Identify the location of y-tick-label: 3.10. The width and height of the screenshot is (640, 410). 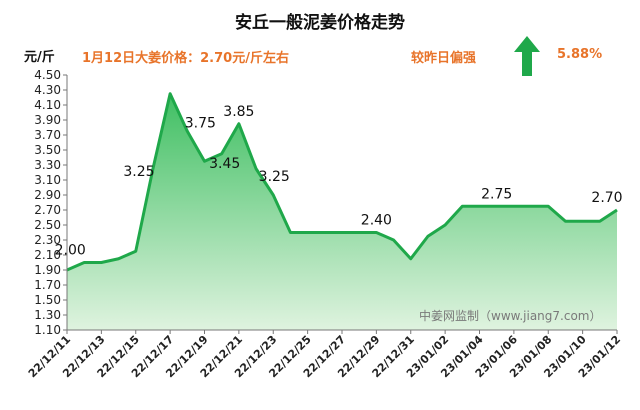
(47, 180).